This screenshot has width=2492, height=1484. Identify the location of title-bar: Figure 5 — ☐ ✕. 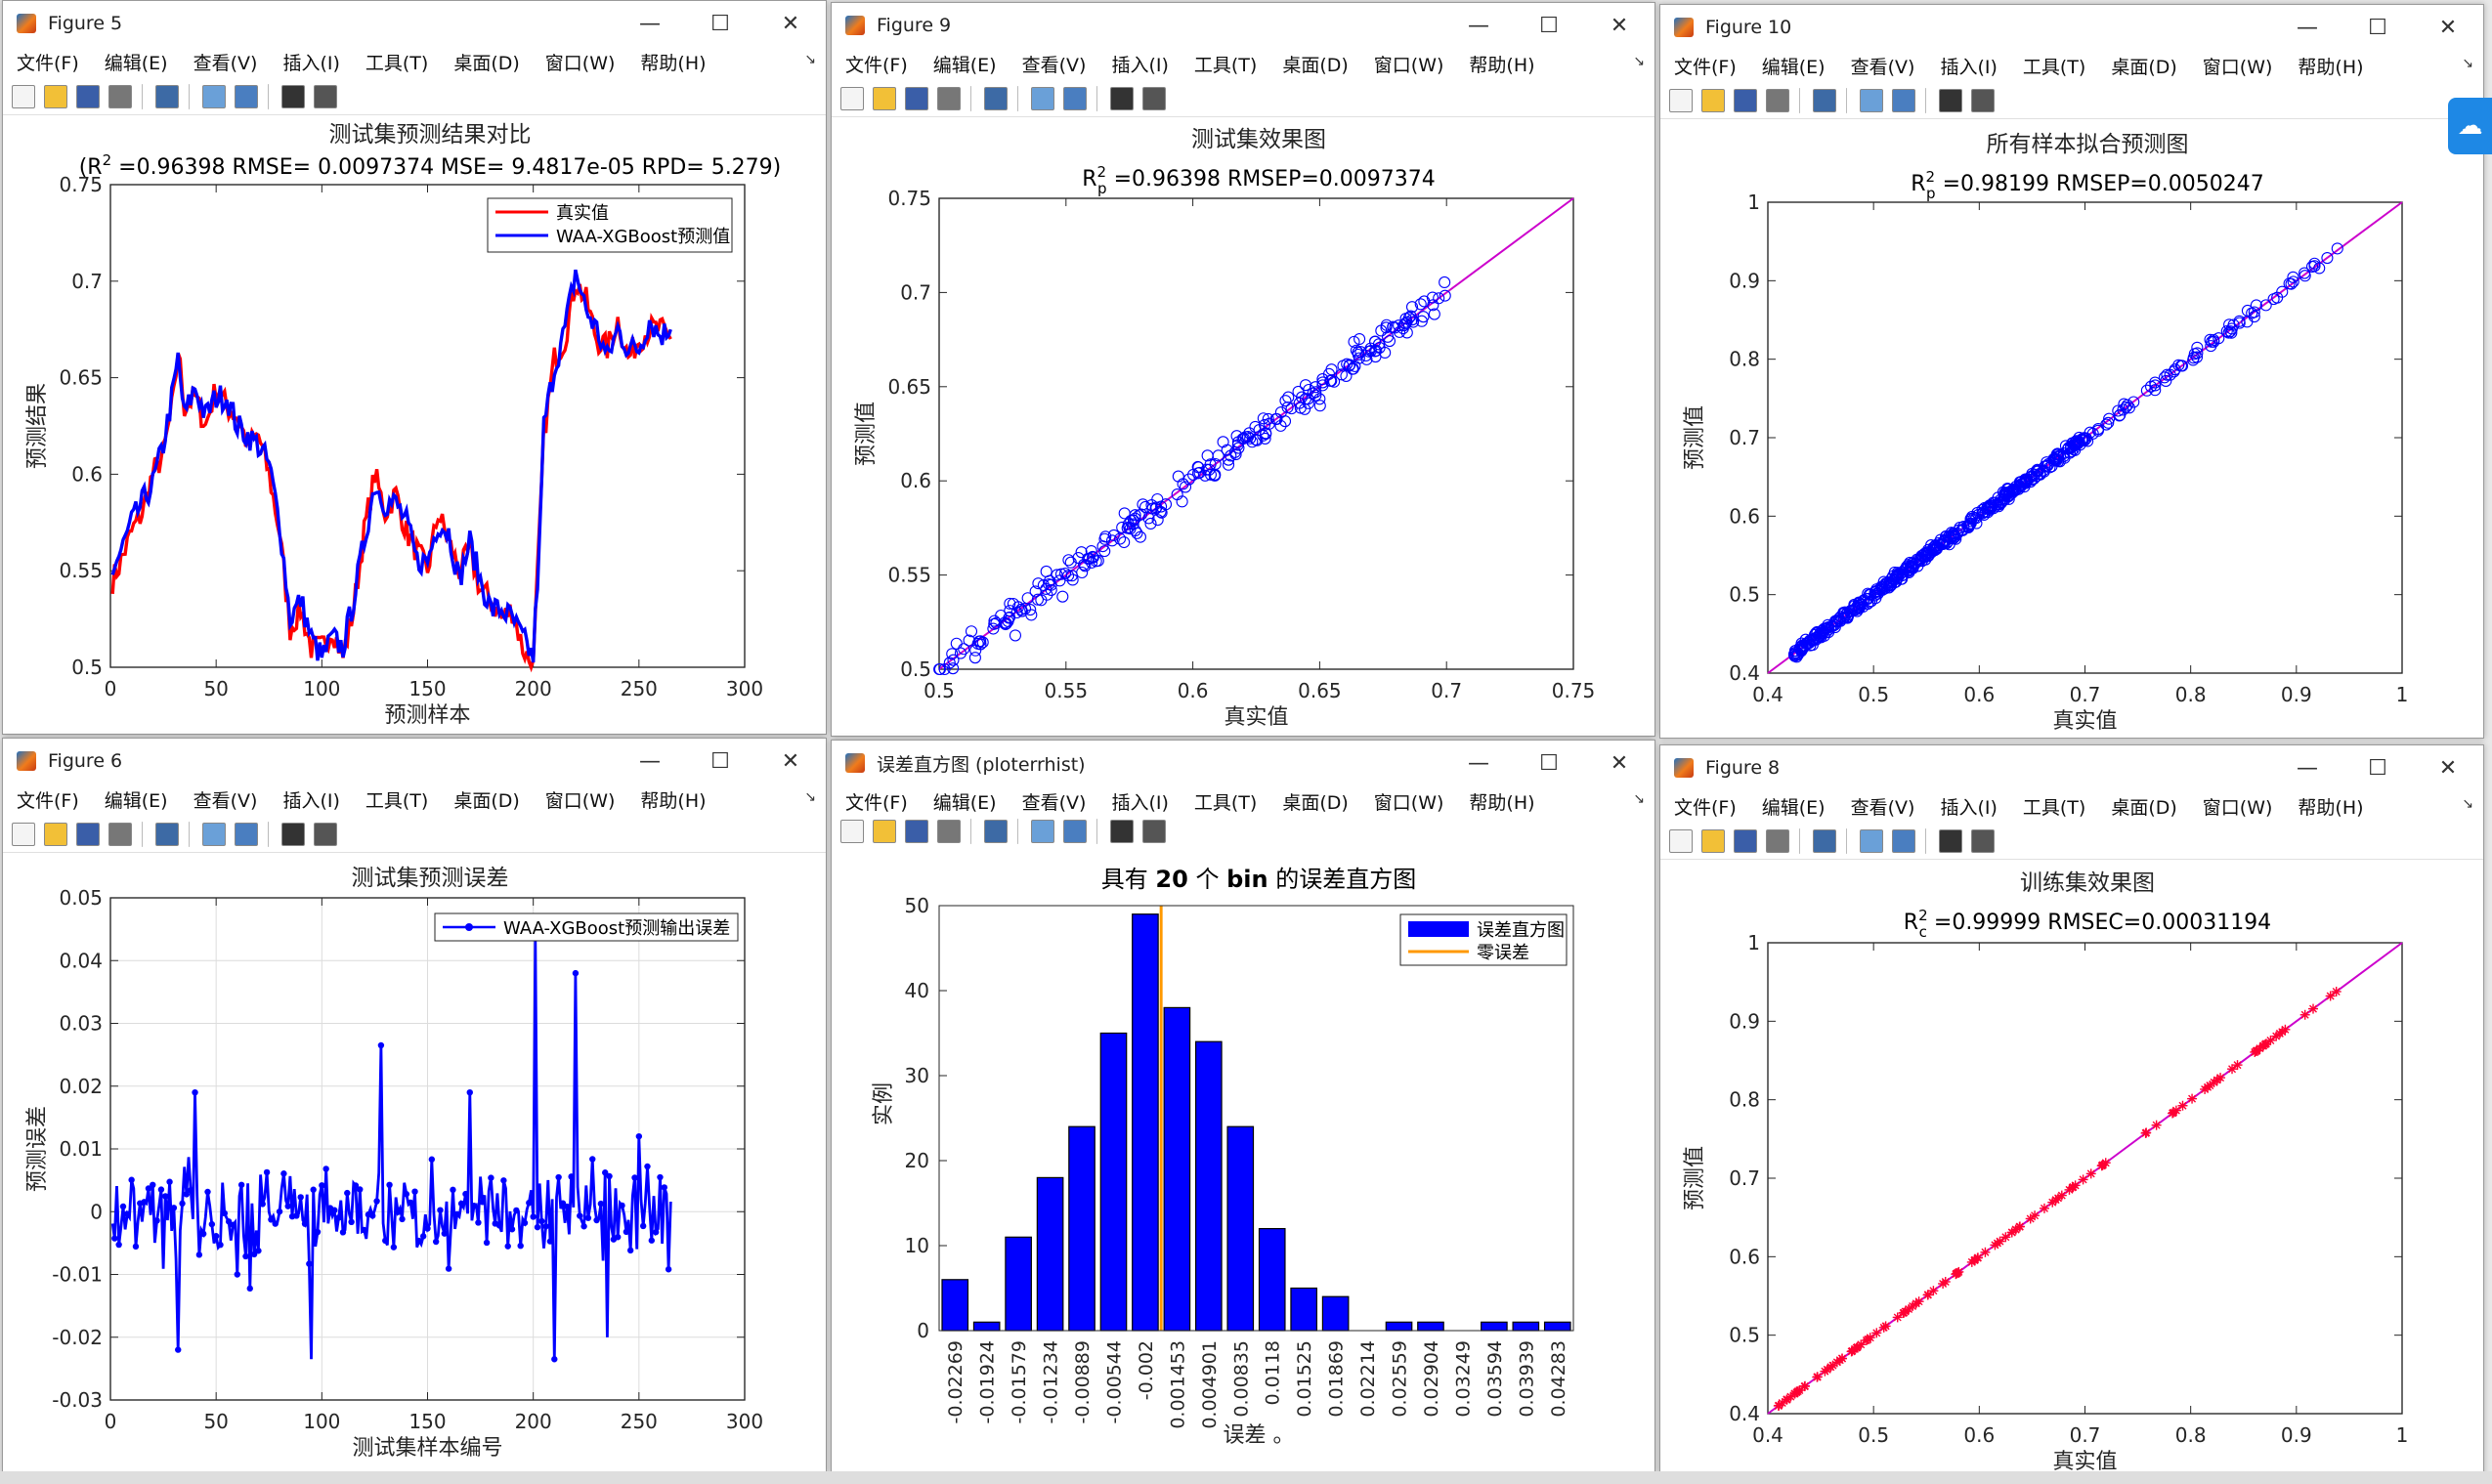
(415, 23).